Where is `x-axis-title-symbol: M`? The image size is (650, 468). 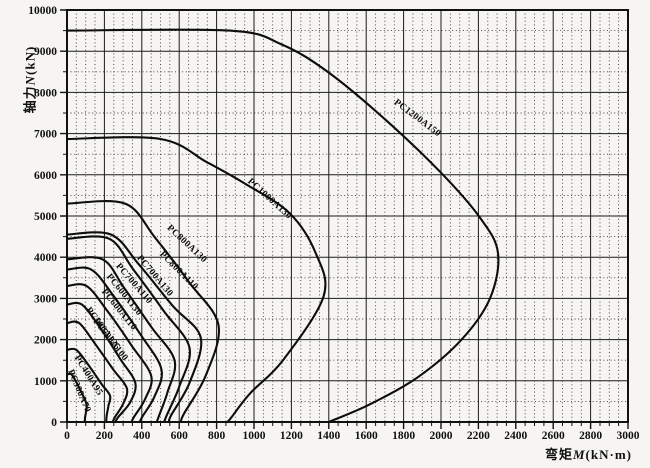 x-axis-title-symbol: M is located at coordinates (579, 454).